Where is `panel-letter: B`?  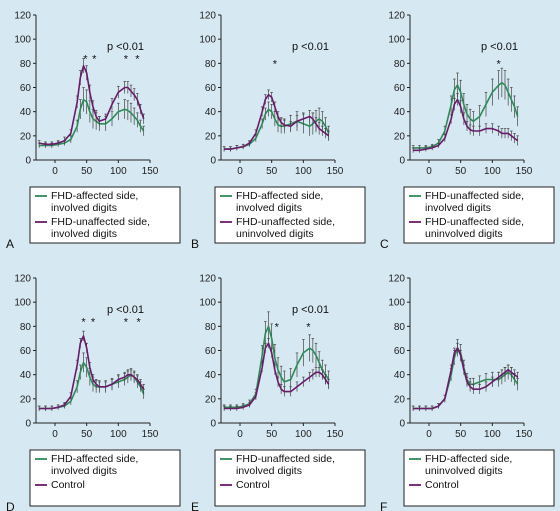
panel-letter: B is located at coordinates (195, 244).